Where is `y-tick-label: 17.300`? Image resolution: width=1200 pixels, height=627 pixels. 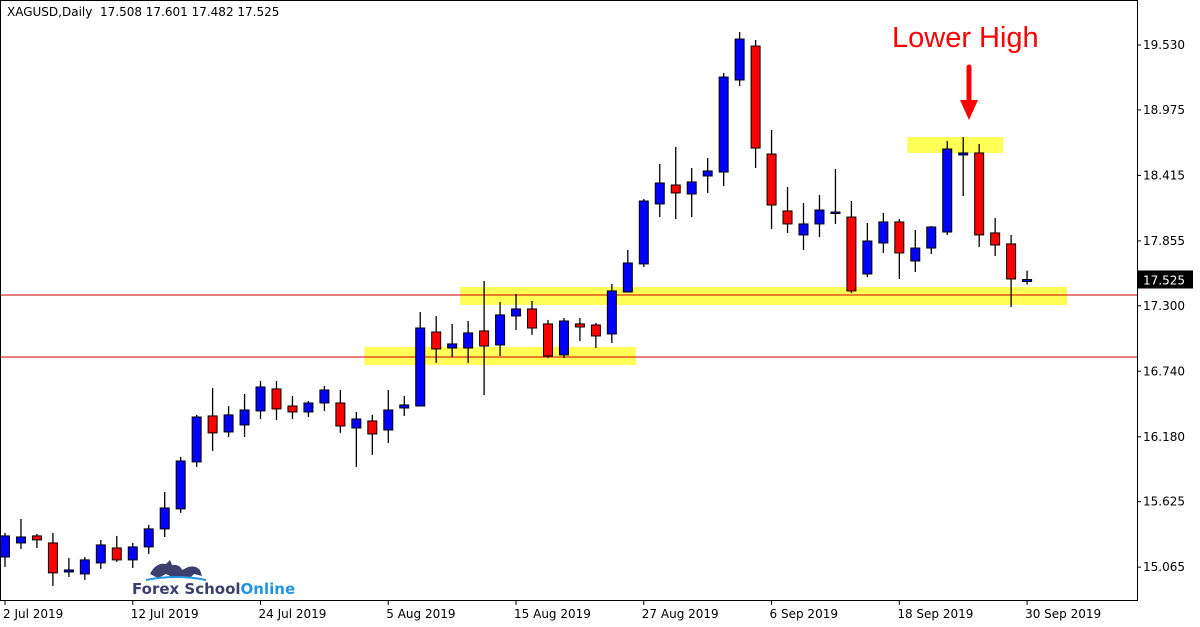
y-tick-label: 17.300 is located at coordinates (1164, 306).